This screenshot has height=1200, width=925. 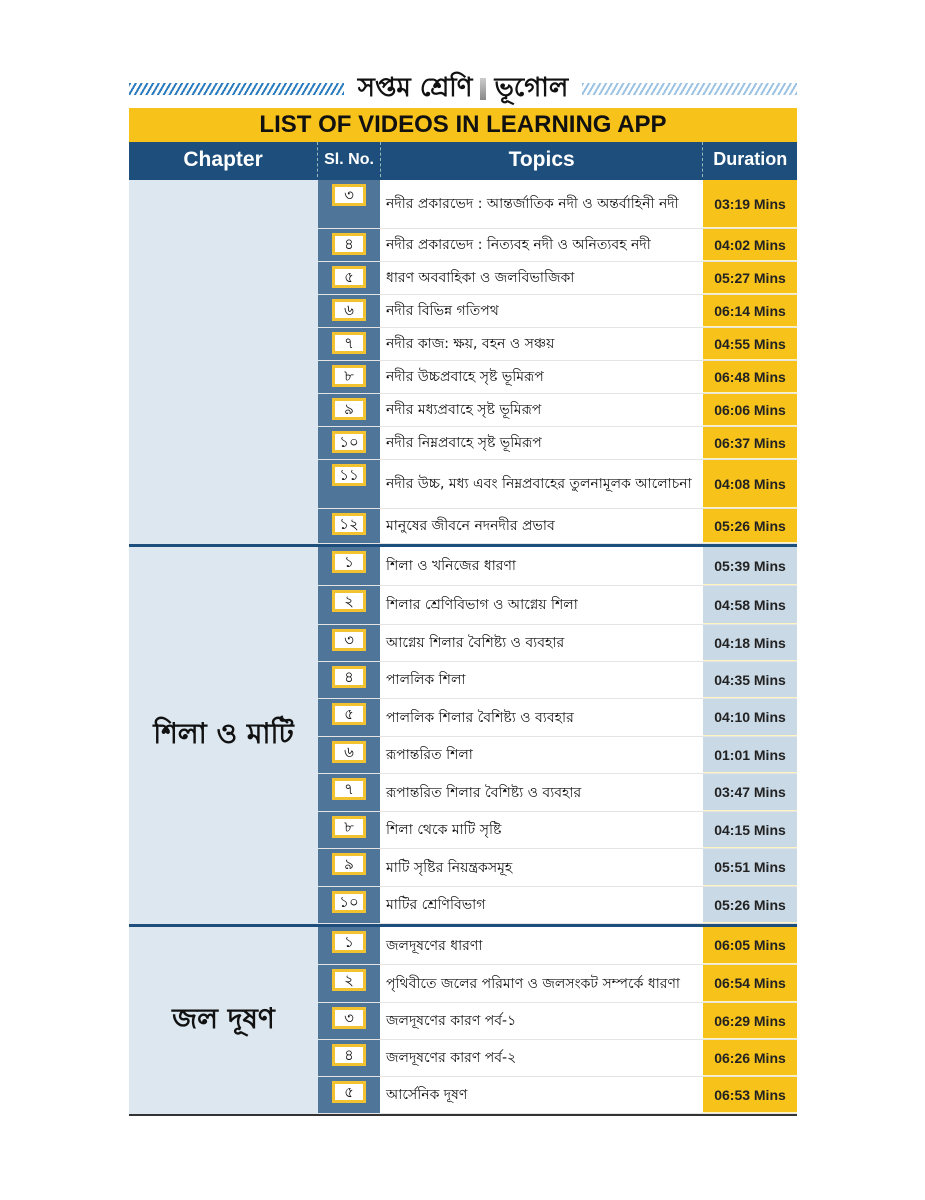 I want to click on chapter-name: শিলা ও মাটি, so click(x=223, y=735).